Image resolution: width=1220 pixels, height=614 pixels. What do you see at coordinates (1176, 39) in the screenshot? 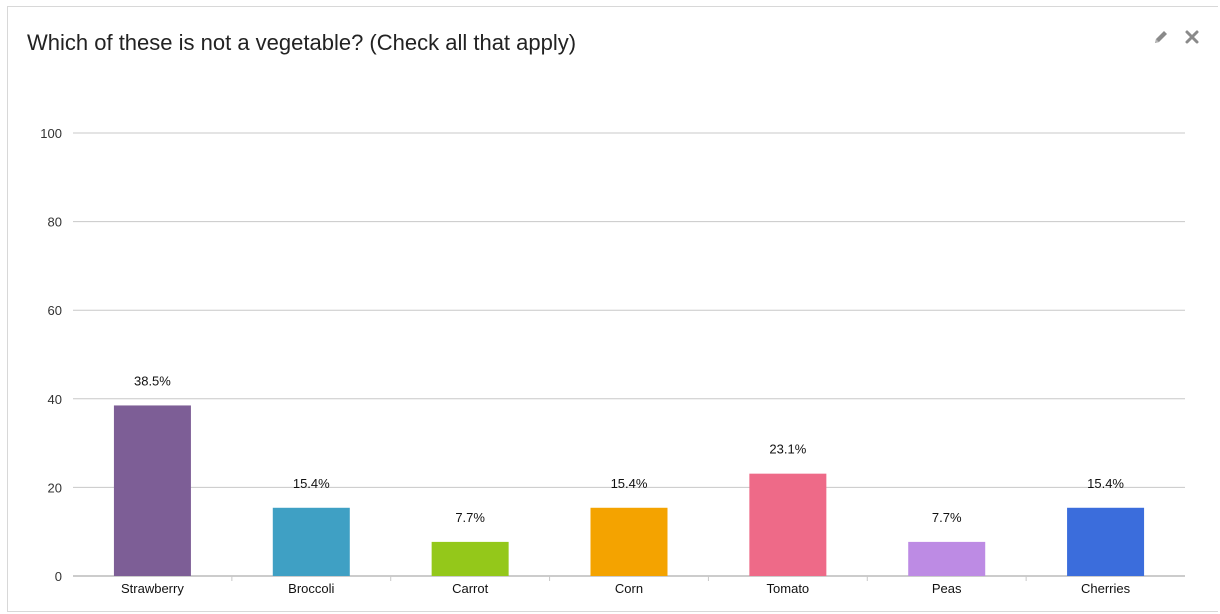
I see `card-actions` at bounding box center [1176, 39].